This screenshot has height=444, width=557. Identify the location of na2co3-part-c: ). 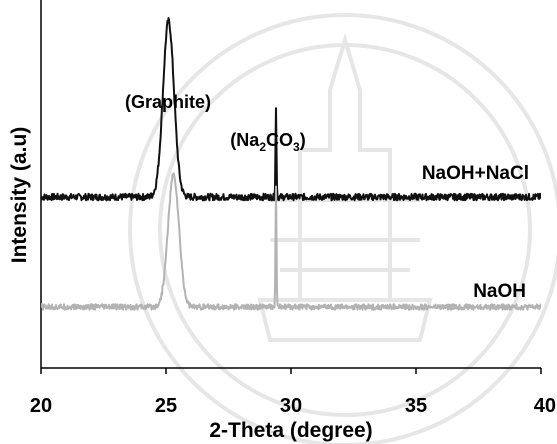
(303, 140).